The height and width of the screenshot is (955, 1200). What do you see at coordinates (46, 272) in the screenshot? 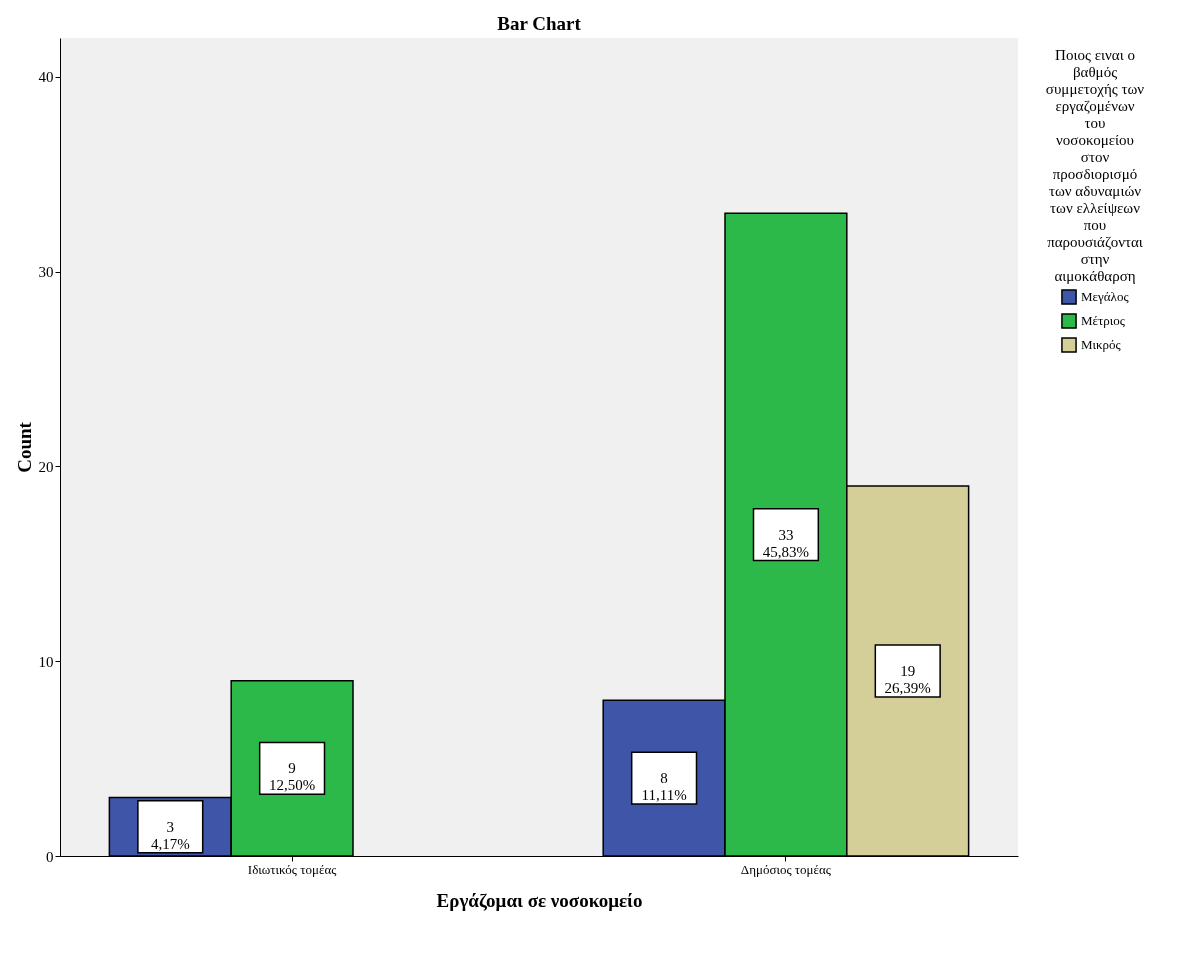
I see `y-tick-label: 30` at bounding box center [46, 272].